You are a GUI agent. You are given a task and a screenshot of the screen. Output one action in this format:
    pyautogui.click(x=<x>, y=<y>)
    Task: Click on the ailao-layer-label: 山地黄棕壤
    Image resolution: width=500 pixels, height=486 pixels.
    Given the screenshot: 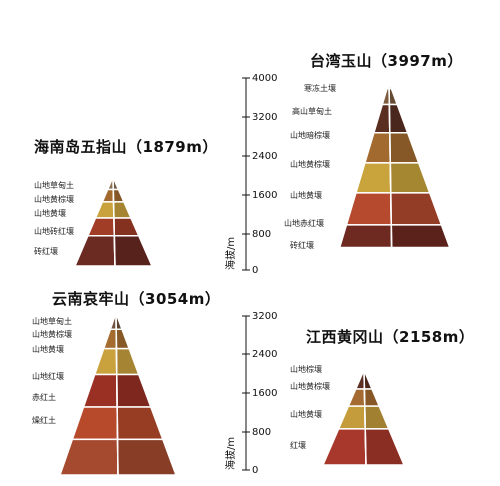 What is the action you would take?
    pyautogui.click(x=52, y=334)
    